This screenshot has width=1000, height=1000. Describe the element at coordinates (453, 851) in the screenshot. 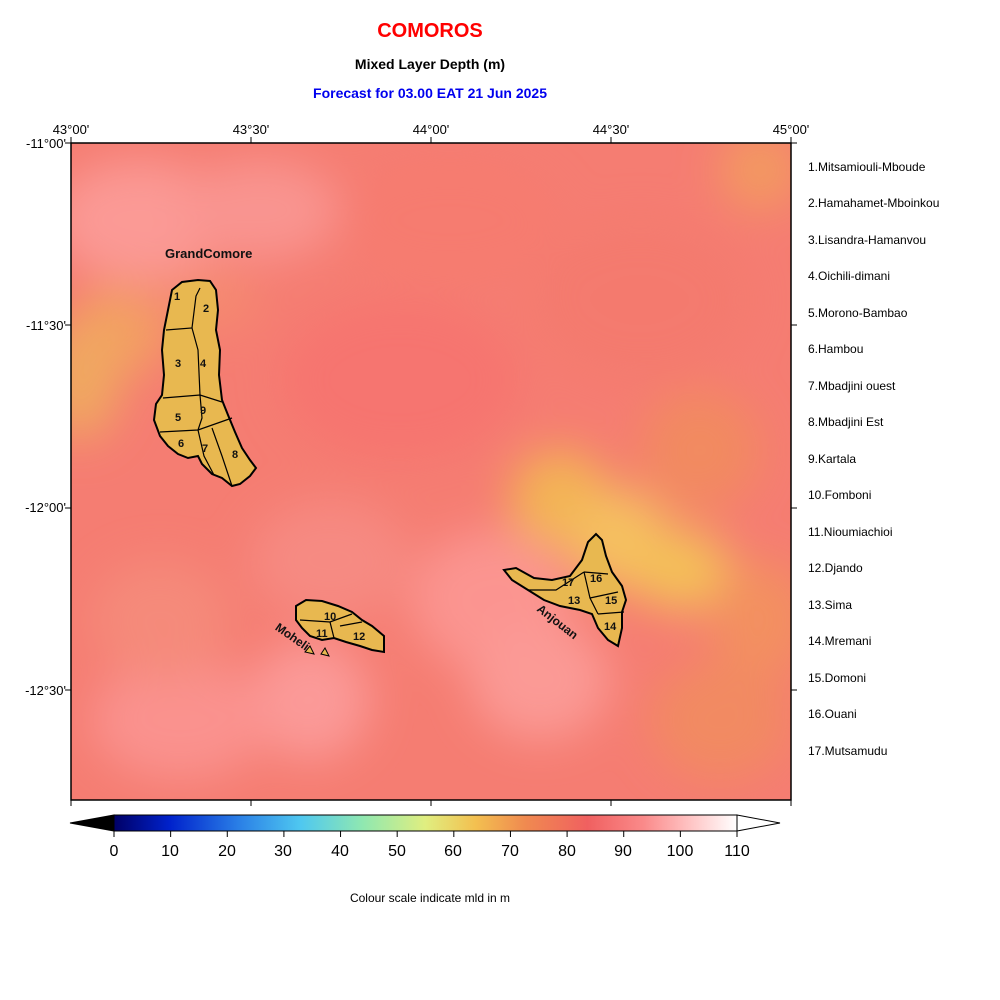

I see `colour-bar-label: 60` at that location.